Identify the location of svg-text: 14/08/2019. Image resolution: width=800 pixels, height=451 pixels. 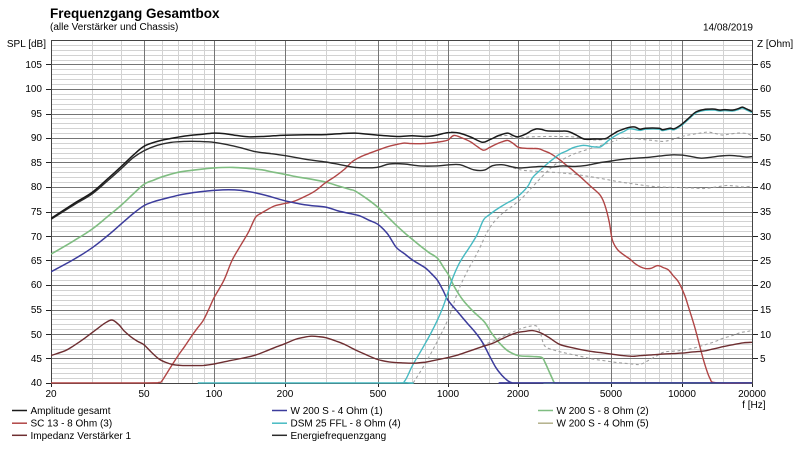
(728, 28).